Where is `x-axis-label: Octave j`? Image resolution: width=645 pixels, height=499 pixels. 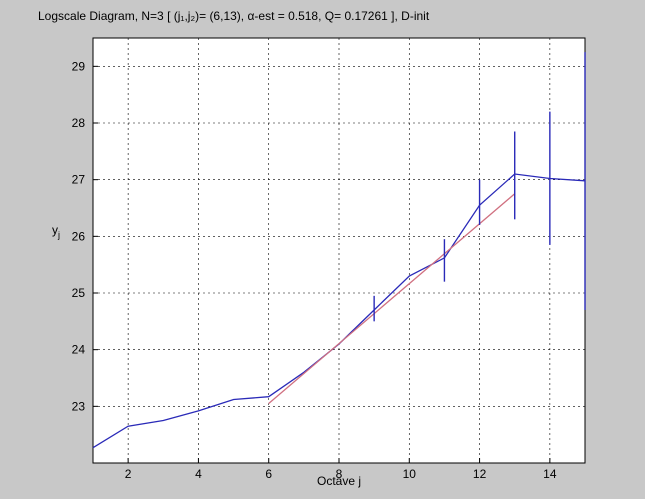 x-axis-label: Octave j is located at coordinates (339, 481).